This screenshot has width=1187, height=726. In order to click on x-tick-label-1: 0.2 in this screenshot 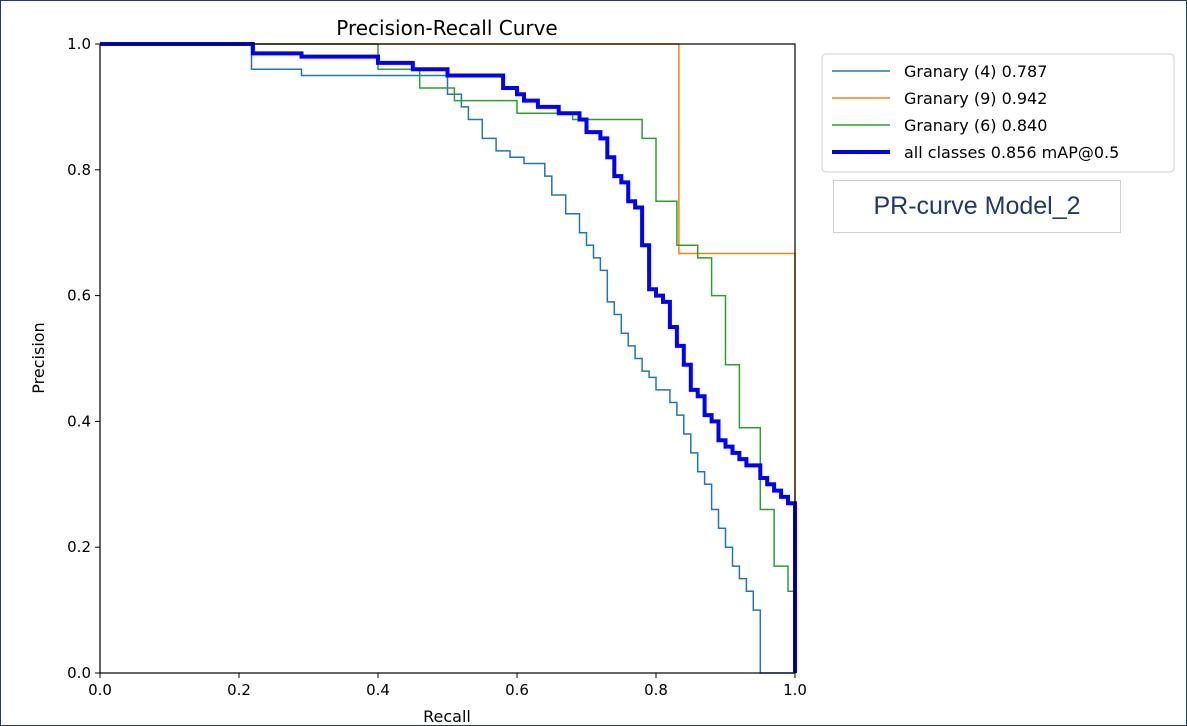, I will do `click(239, 690)`.